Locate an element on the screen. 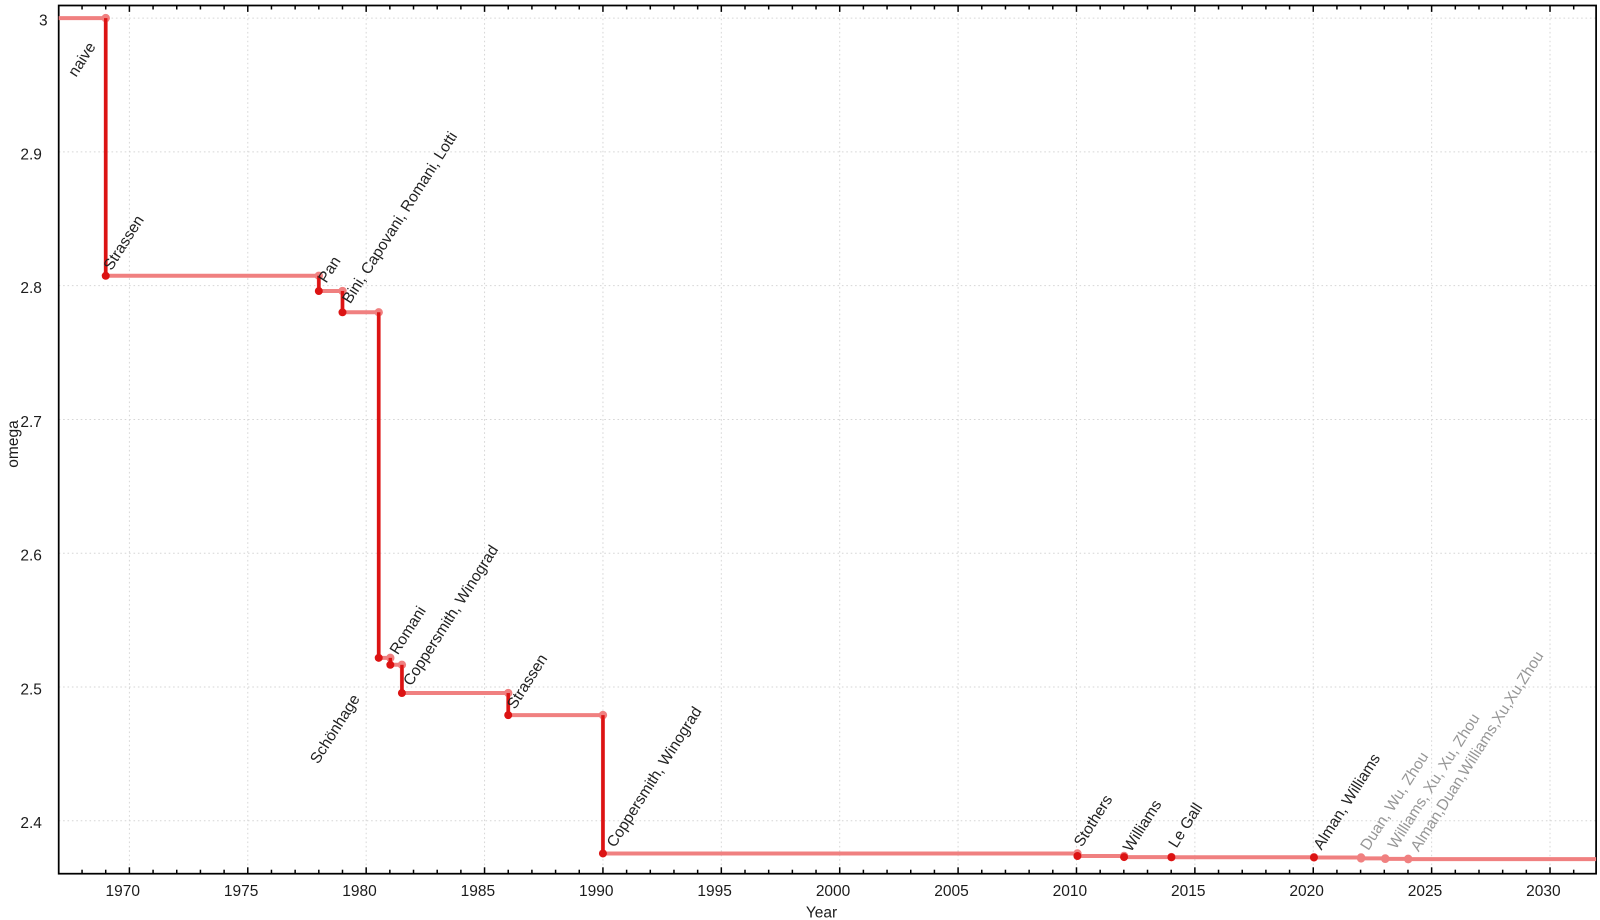 Image resolution: width=1600 pixels, height=920 pixels. svg-text: 2.8 is located at coordinates (31, 288).